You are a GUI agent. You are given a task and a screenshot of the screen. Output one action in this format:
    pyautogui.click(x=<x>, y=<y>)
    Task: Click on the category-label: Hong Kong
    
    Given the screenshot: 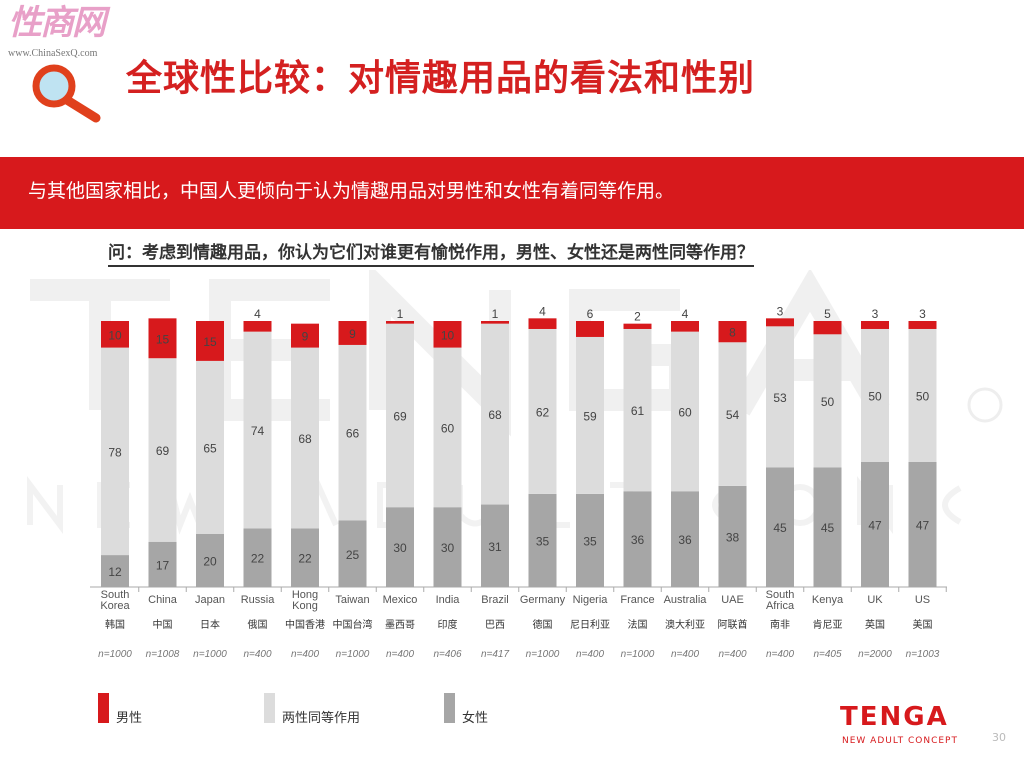 What is the action you would take?
    pyautogui.click(x=305, y=600)
    